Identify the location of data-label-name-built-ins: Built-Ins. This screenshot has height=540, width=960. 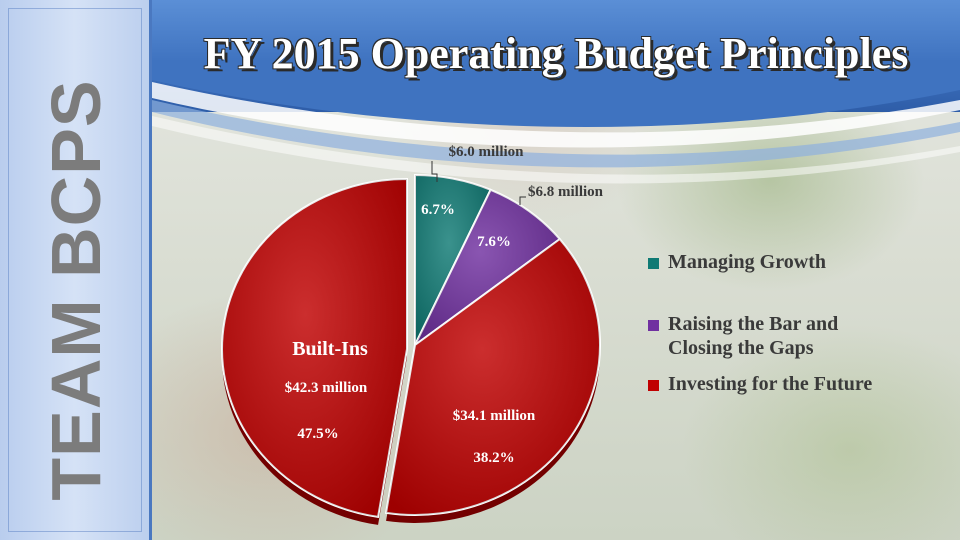
(330, 349).